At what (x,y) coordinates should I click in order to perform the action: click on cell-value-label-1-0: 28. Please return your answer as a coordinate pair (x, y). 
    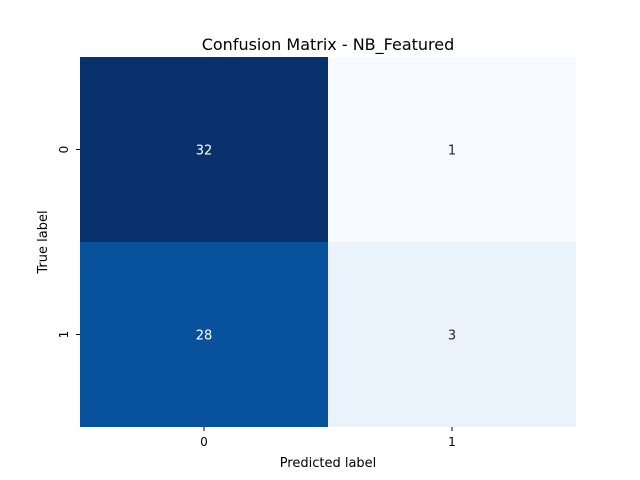
    Looking at the image, I should click on (204, 336).